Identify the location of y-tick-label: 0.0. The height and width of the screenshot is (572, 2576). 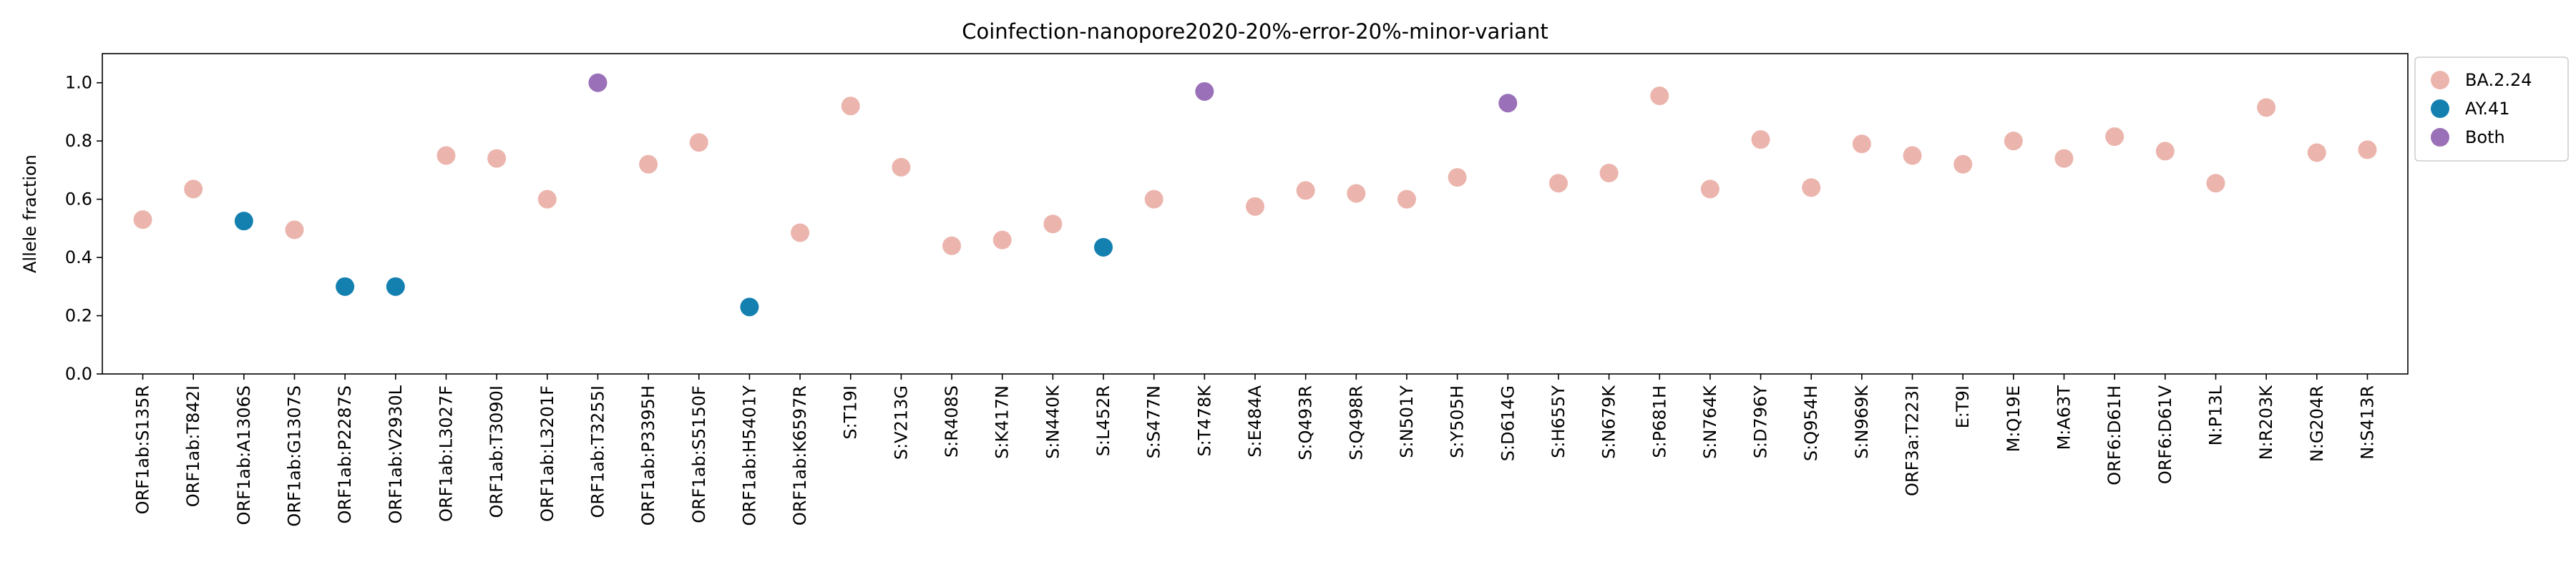
(78, 374).